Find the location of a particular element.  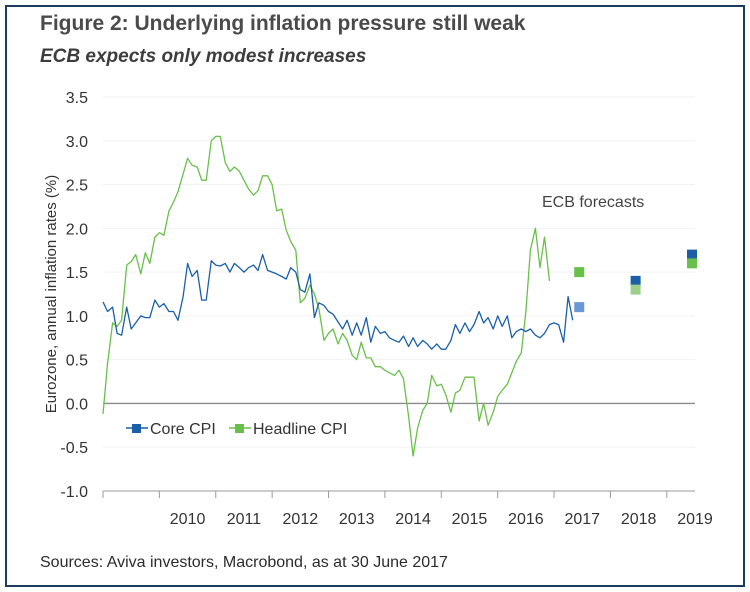

headline-forecast-marker-2017 is located at coordinates (579, 272).